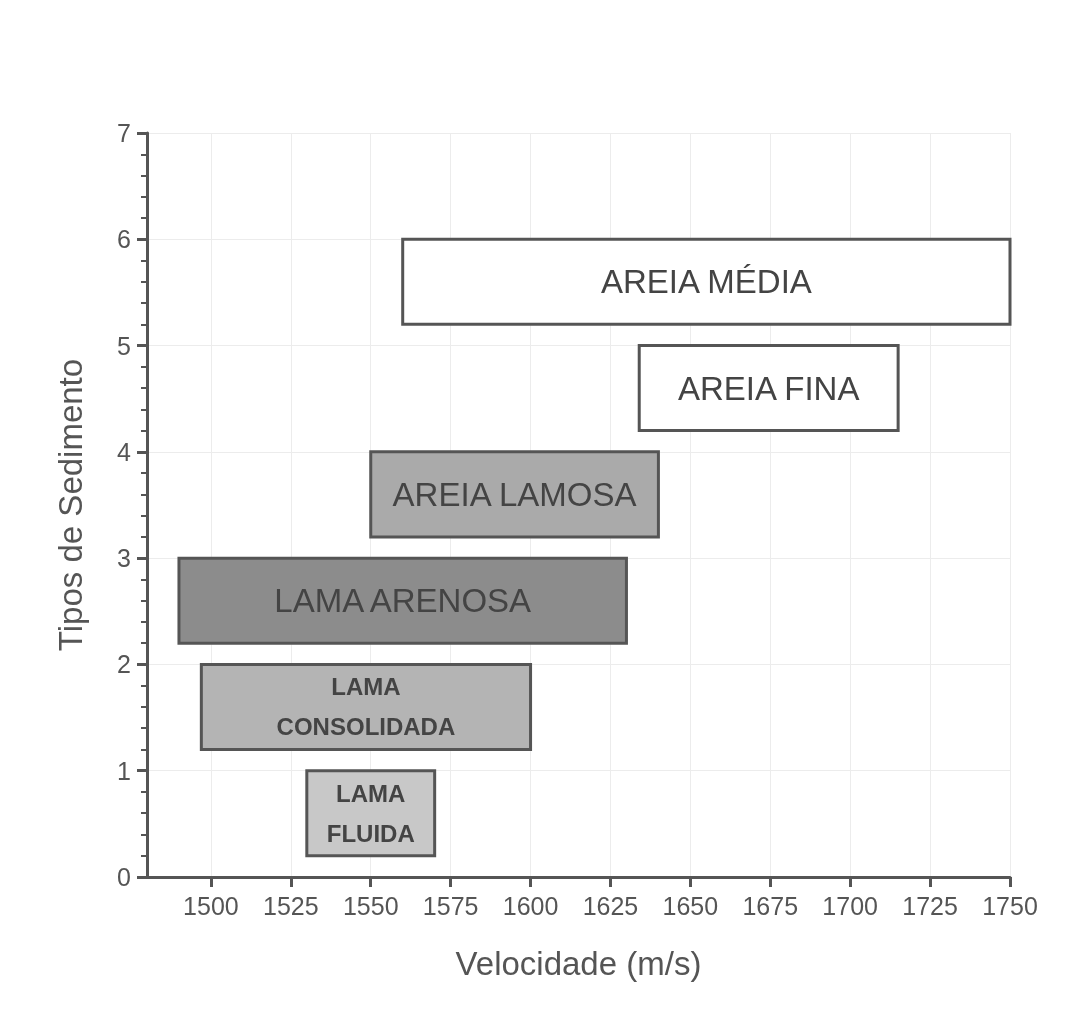 This screenshot has width=1070, height=1015. I want to click on x-tick-label: 1550, so click(370, 905).